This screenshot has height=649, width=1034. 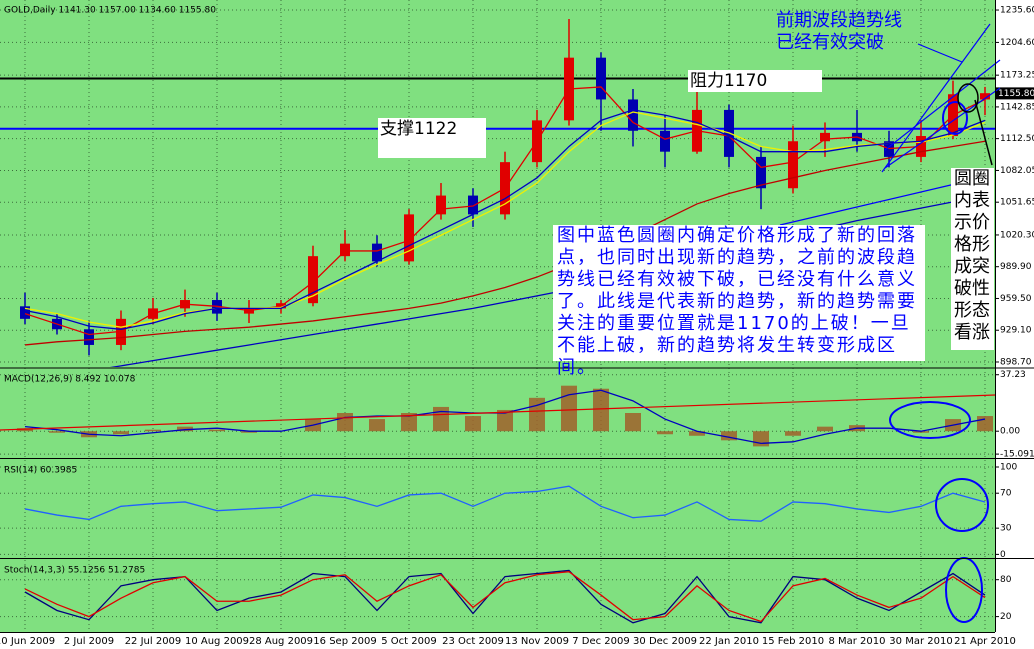 What do you see at coordinates (1016, 299) in the screenshot?
I see `y-tick-label: 959.50` at bounding box center [1016, 299].